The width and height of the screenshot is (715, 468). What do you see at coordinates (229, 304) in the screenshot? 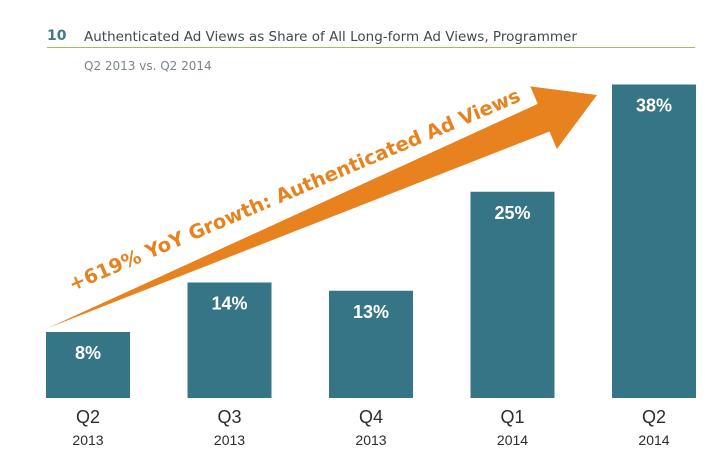
I see `bar-value-label: 14%` at bounding box center [229, 304].